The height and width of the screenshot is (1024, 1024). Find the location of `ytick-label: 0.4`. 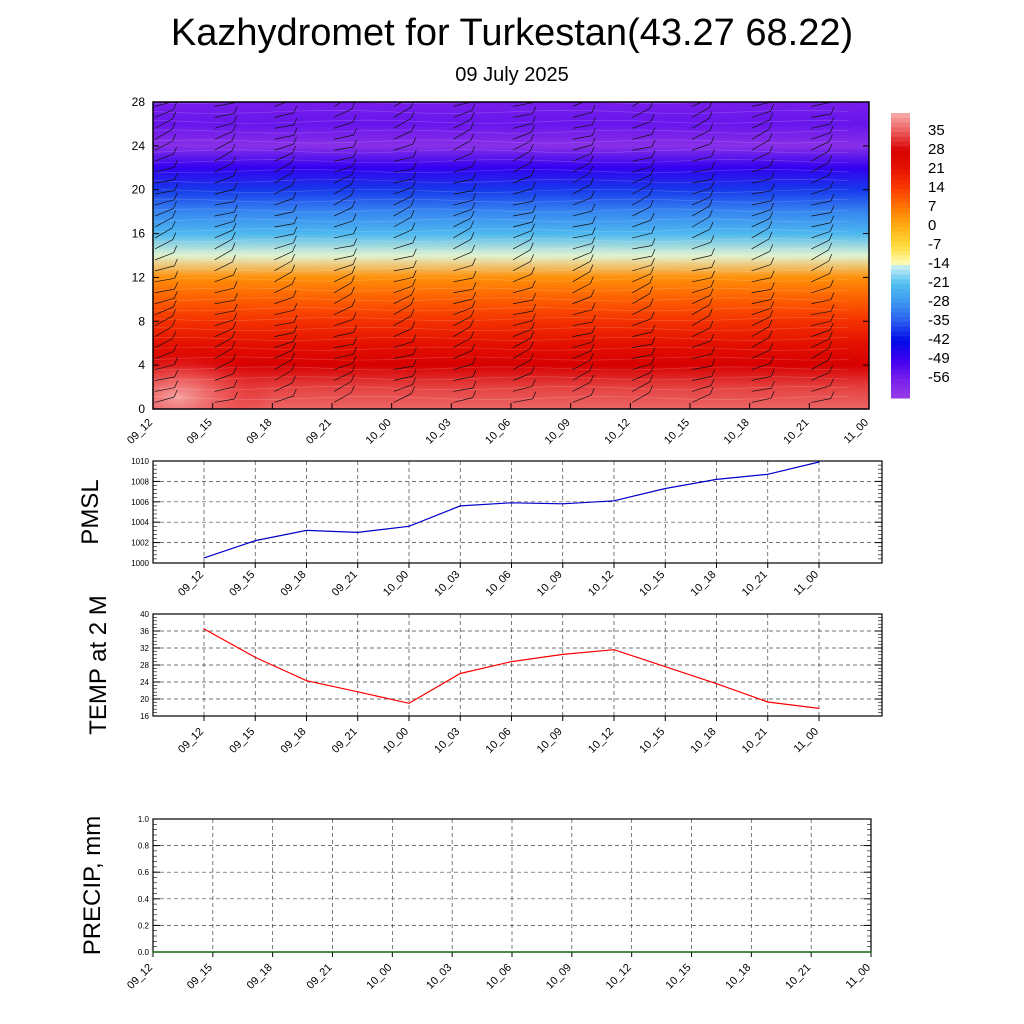

ytick-label: 0.4 is located at coordinates (144, 899).